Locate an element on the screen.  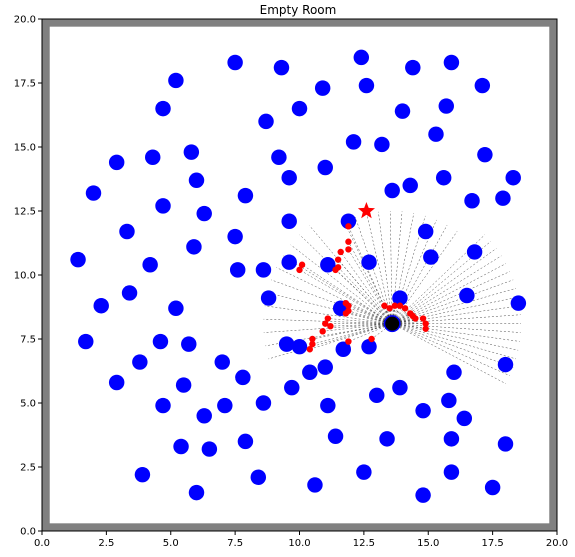
y-tick-label: 7.5 is located at coordinates (28, 340).